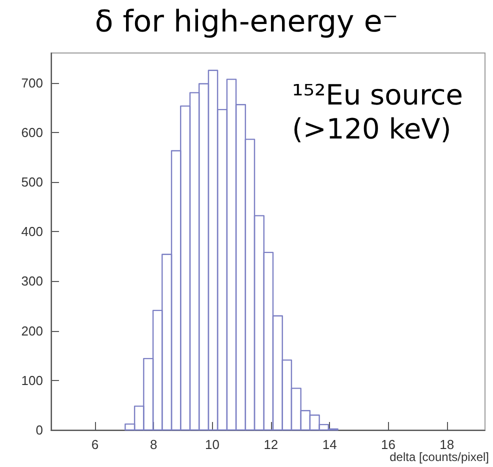  Describe the element at coordinates (447, 444) in the screenshot. I see `x-tick-label: 18` at that location.